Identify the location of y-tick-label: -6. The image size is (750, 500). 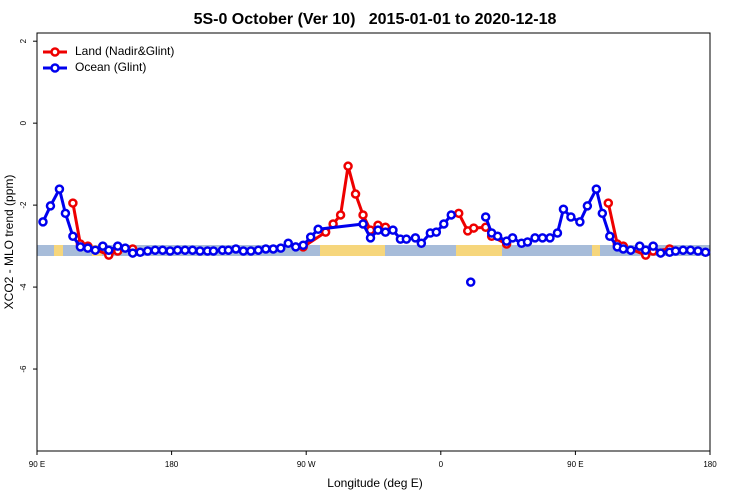
(23, 369).